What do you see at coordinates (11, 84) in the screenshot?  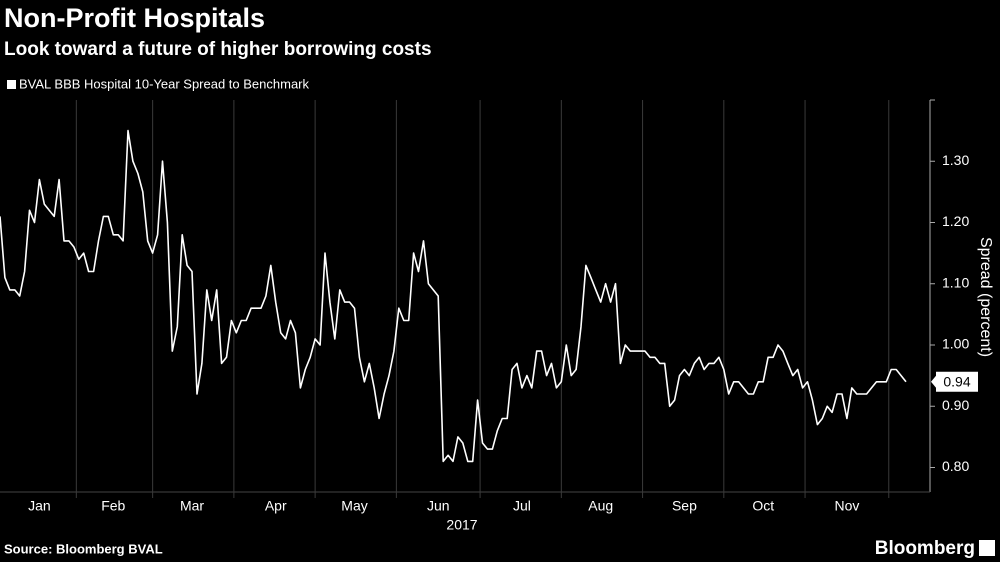 I see `legend-swatch` at bounding box center [11, 84].